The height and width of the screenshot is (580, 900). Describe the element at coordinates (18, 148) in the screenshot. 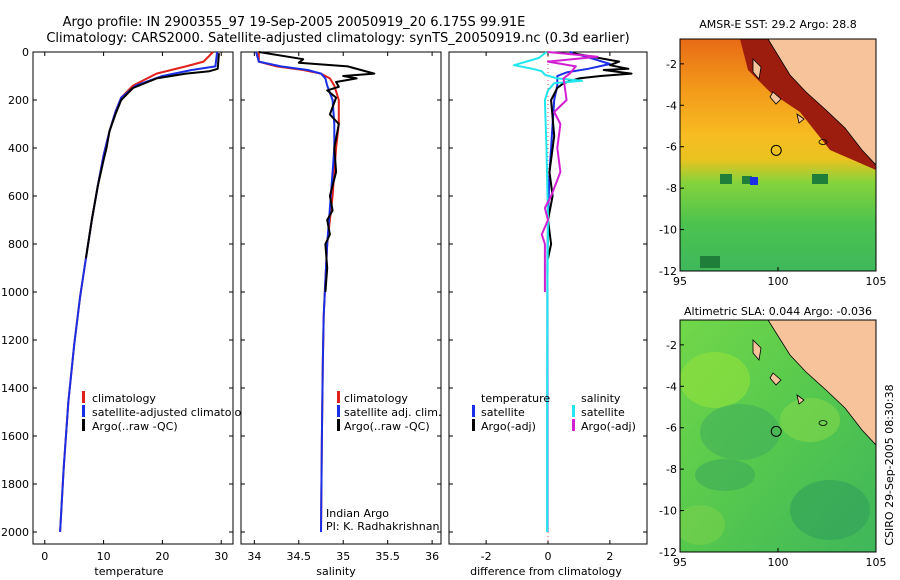

I see `y-tick-label: 400` at that location.